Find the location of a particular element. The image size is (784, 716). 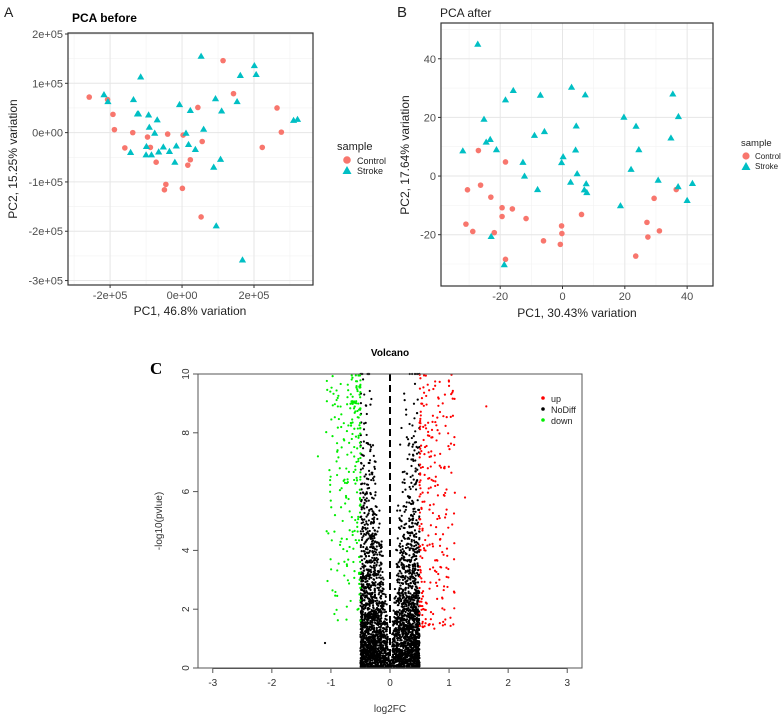

y-tick-label: 10 is located at coordinates (186, 374).